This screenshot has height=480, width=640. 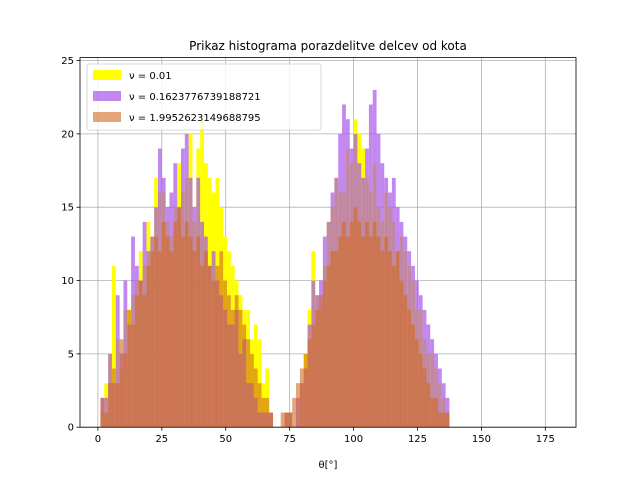 I want to click on y-tick-label: 5, so click(x=71, y=354).